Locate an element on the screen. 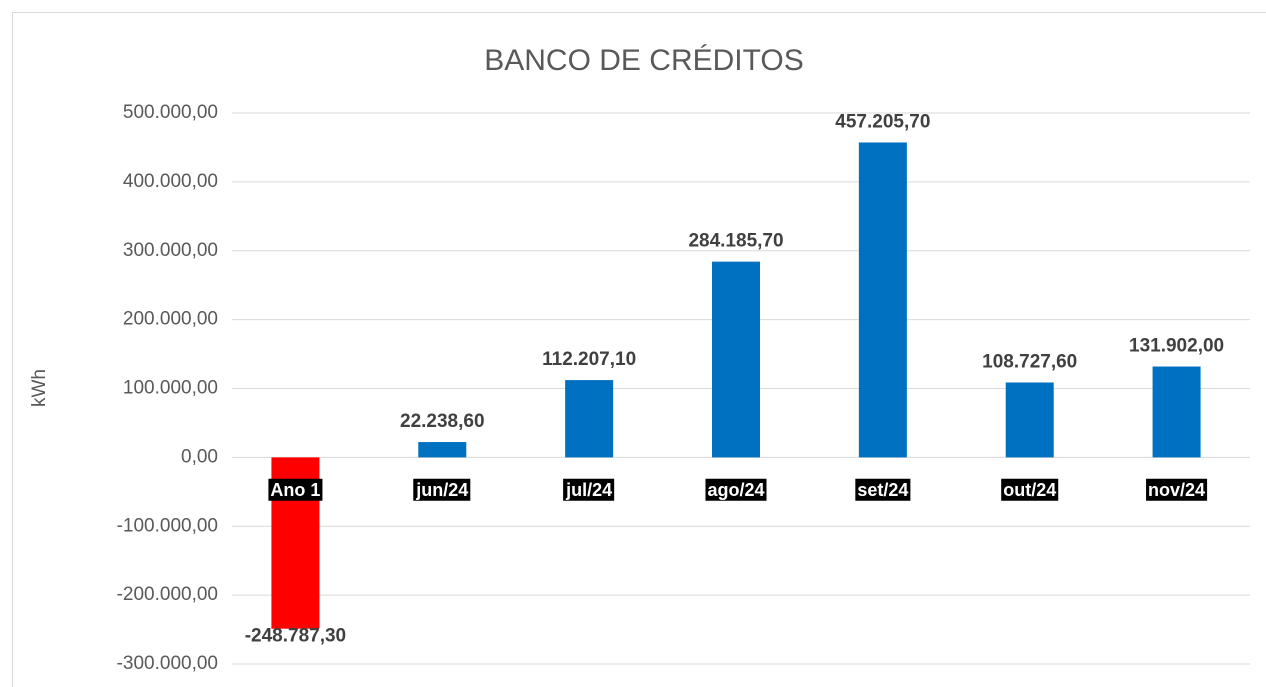  value-label: -248.787,30 is located at coordinates (295, 636).